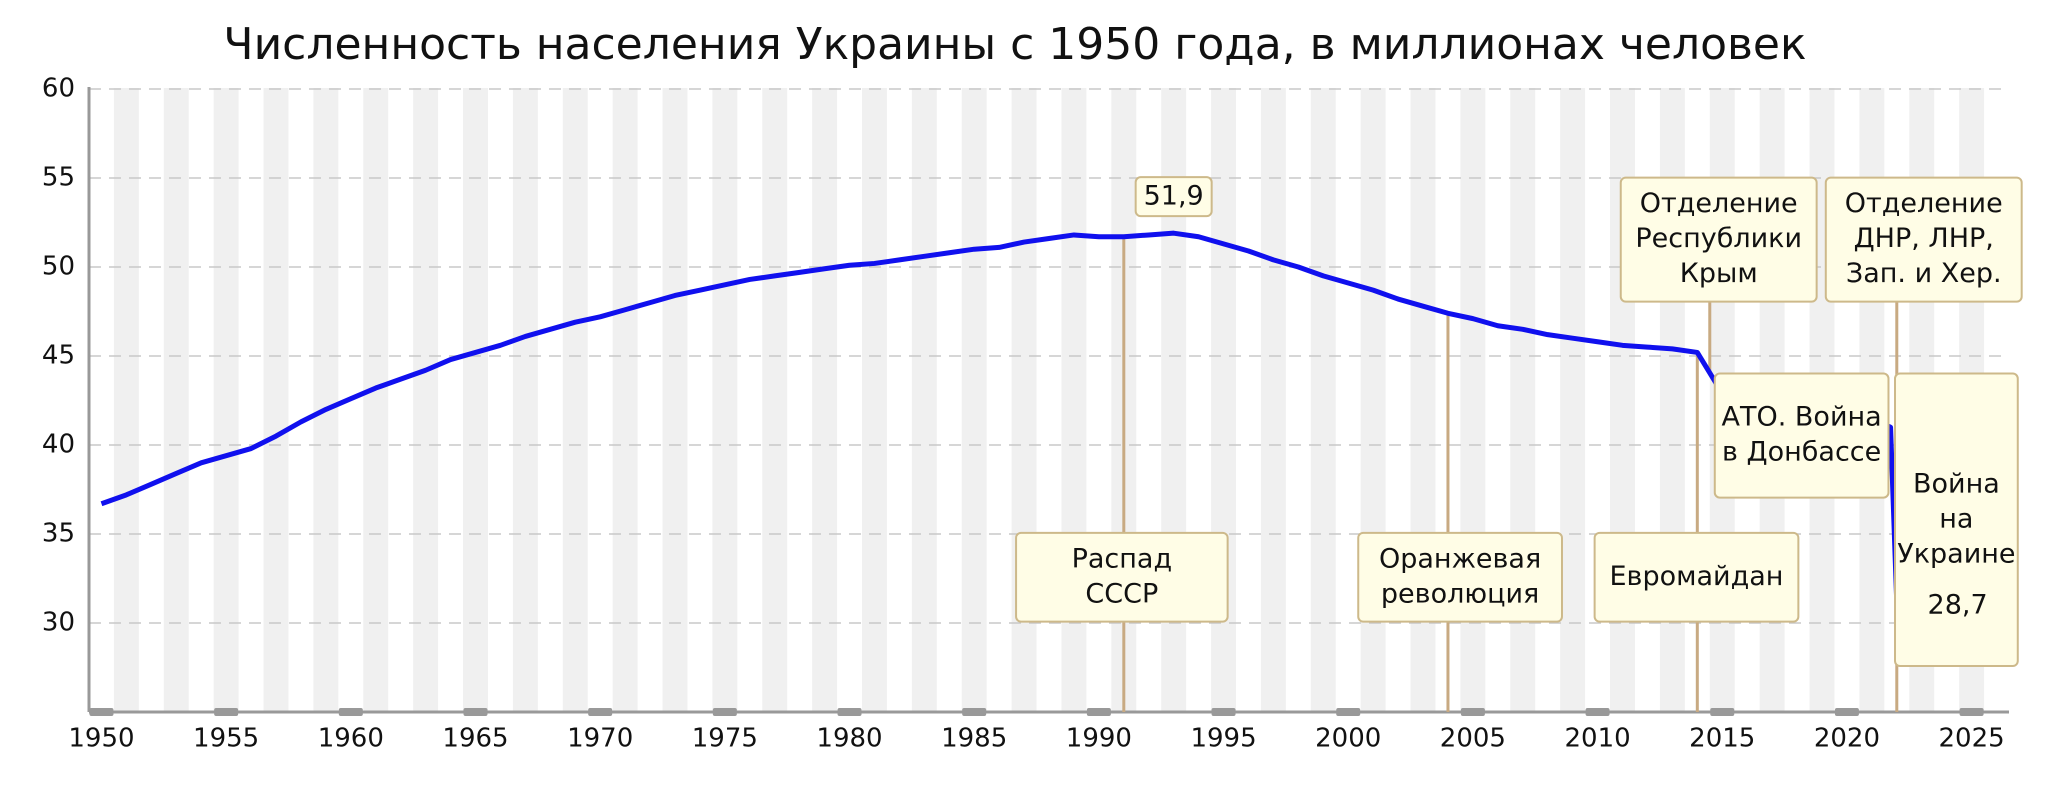  Describe the element at coordinates (1099, 739) in the screenshot. I see `x-tick-label: 1990` at that location.